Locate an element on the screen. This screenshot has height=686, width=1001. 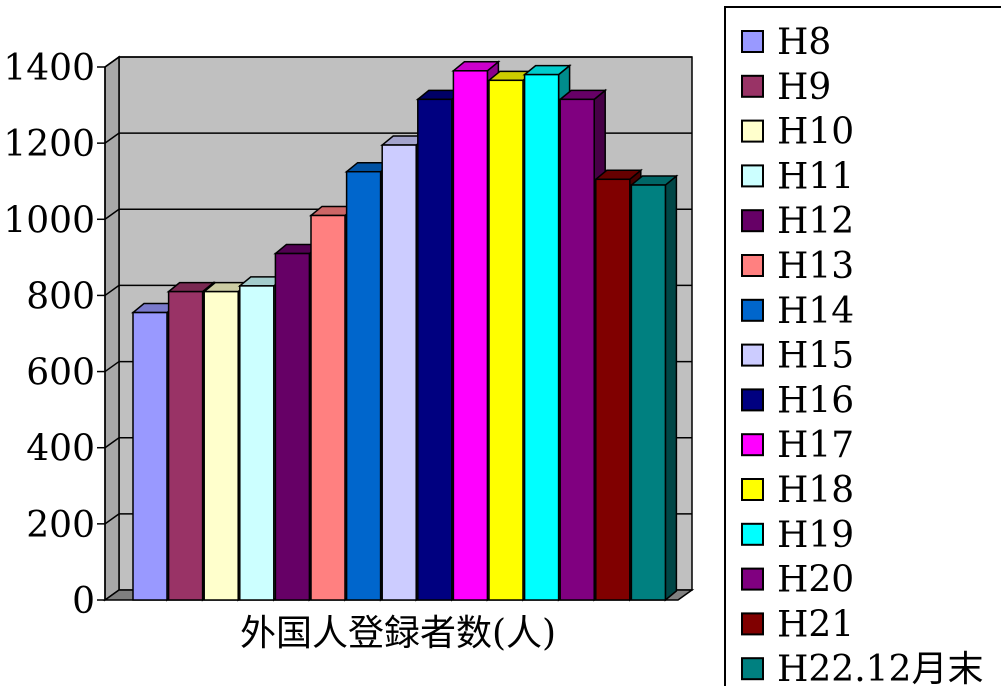
legend-item: H13 is located at coordinates (797, 266).